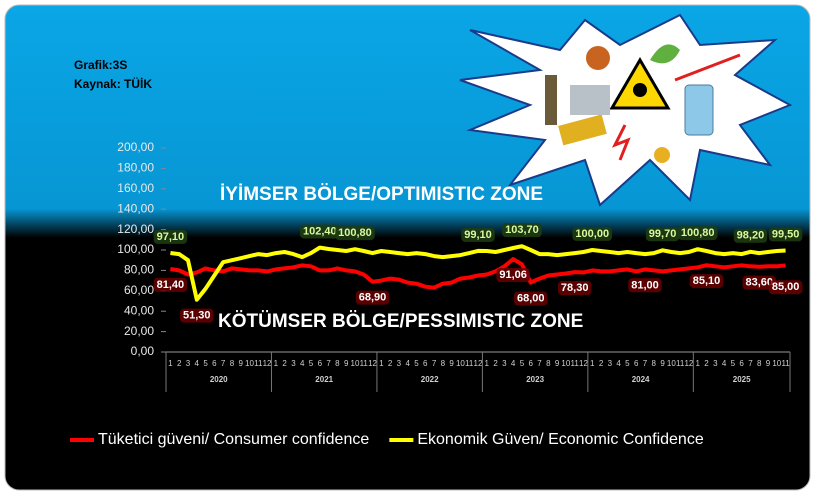 This screenshot has width=817, height=497. I want to click on data-label: 81,40, so click(171, 285).